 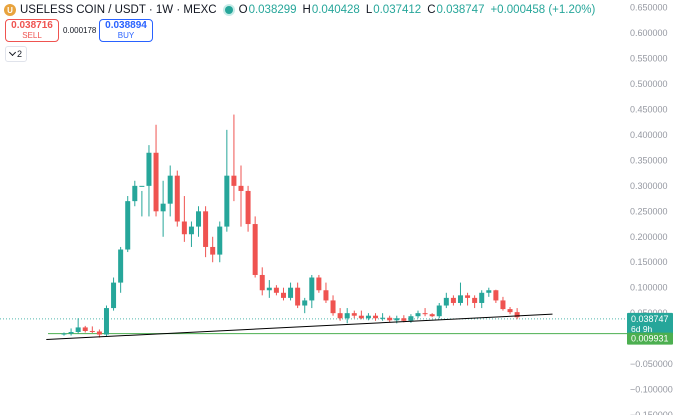 What do you see at coordinates (118, 10) in the screenshot?
I see `symbol-title: USELESS COIN / USDT · 1W · MEXC` at bounding box center [118, 10].